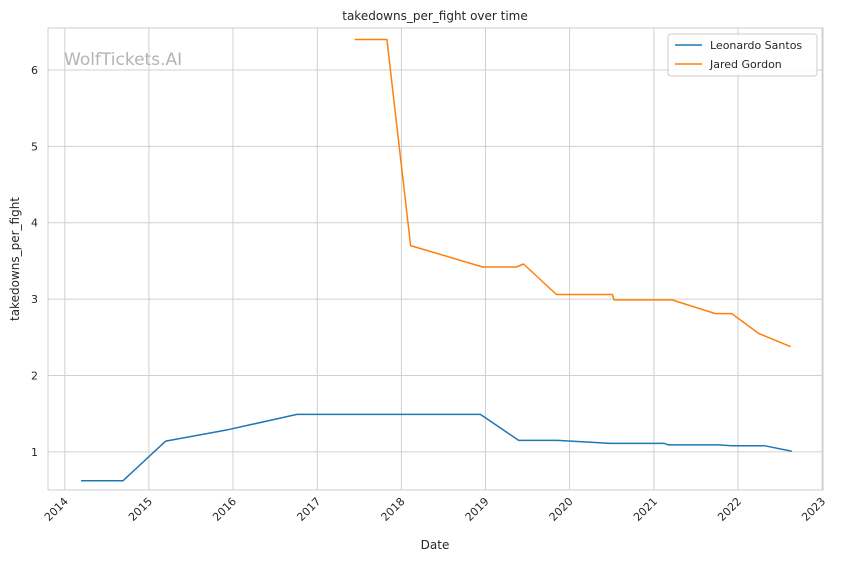 This screenshot has width=844, height=561. What do you see at coordinates (34, 299) in the screenshot?
I see `y-tick-label: 3` at bounding box center [34, 299].